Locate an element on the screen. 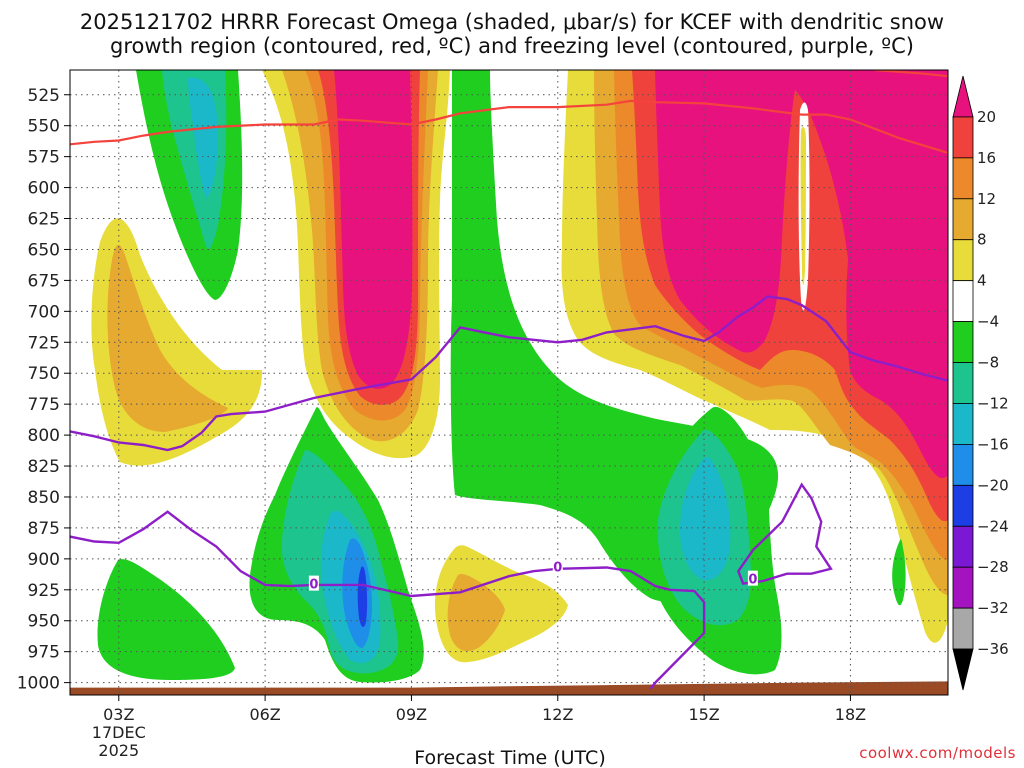  source-credit: coolwx.com/models is located at coordinates (937, 753).